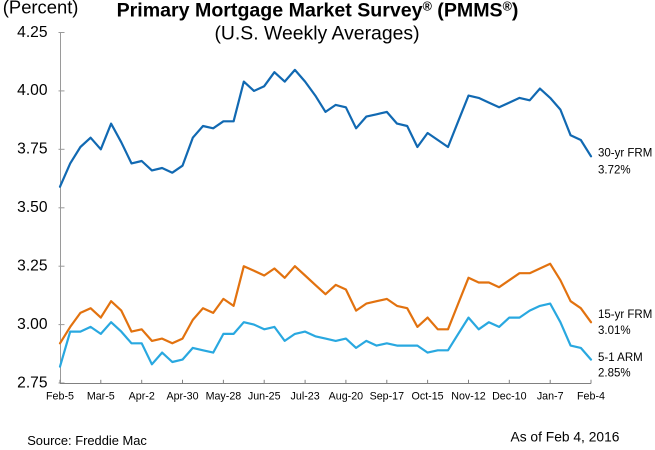  I want to click on svg-text: 2.75, so click(32, 382).